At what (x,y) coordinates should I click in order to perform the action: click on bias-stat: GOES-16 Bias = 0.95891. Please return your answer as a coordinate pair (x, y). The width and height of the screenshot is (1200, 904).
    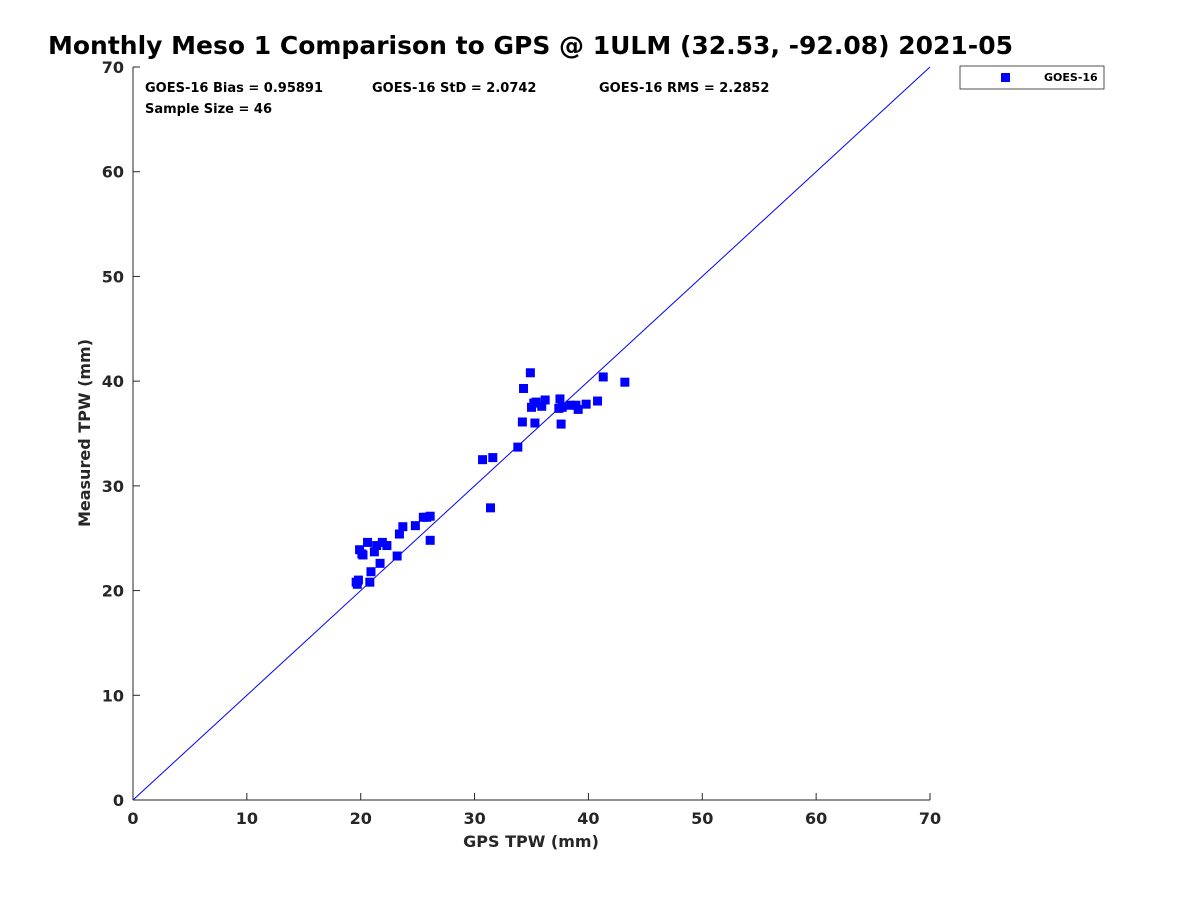
    Looking at the image, I should click on (234, 88).